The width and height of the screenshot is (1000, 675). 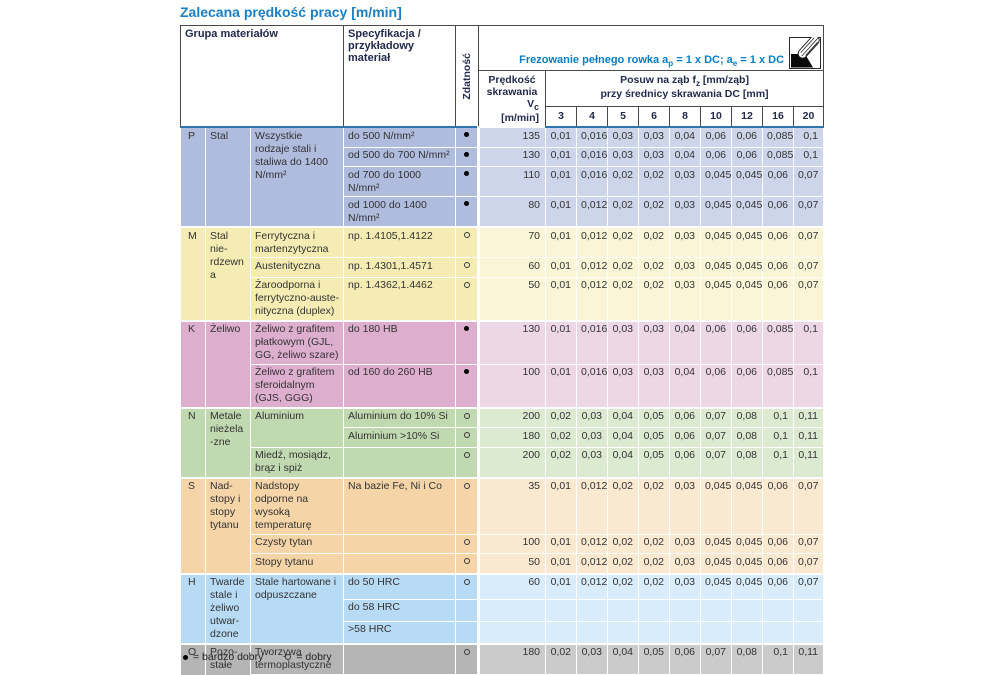 What do you see at coordinates (778, 386) in the screenshot?
I see `feed-value-cell: 0,085` at bounding box center [778, 386].